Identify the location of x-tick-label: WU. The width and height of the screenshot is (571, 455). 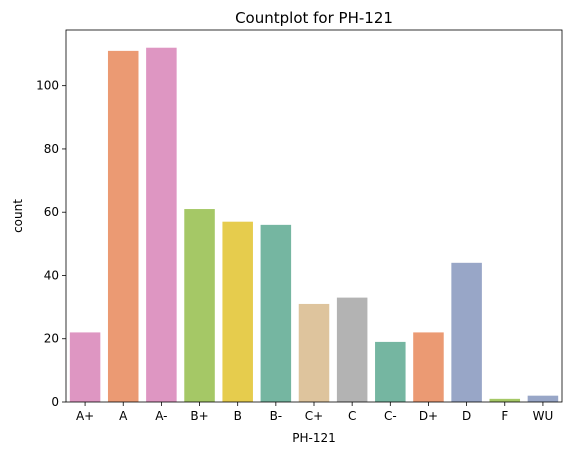
(543, 416).